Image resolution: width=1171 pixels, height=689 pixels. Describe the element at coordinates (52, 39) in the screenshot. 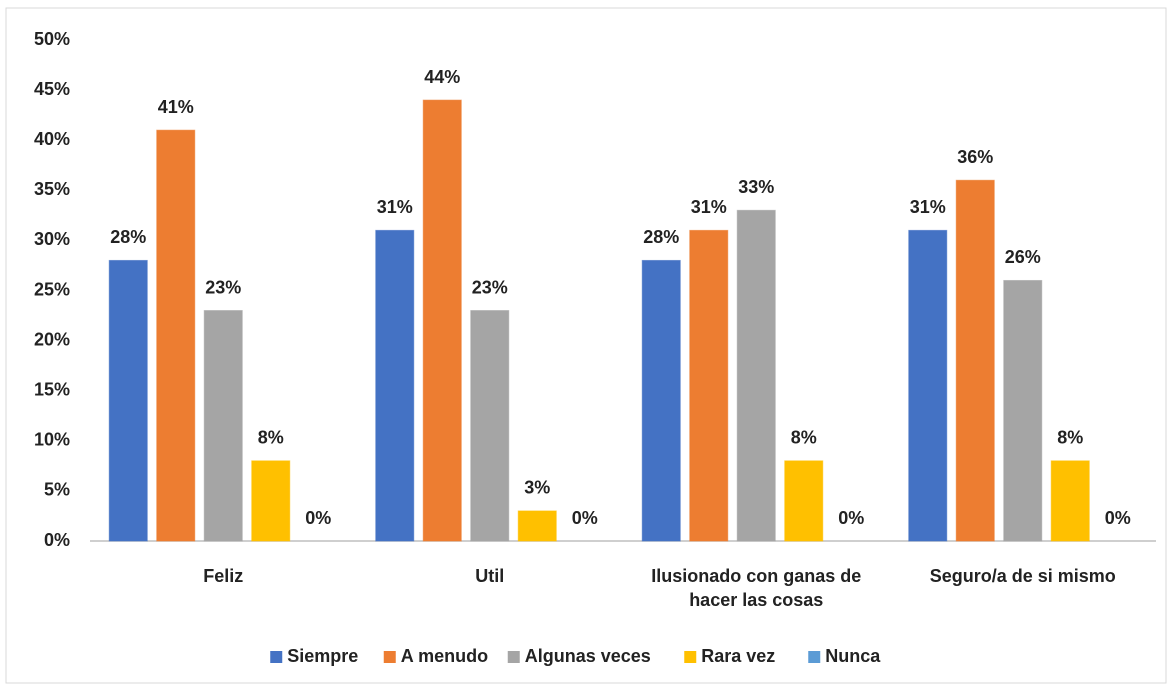

I see `y-tick-label: 50%` at that location.